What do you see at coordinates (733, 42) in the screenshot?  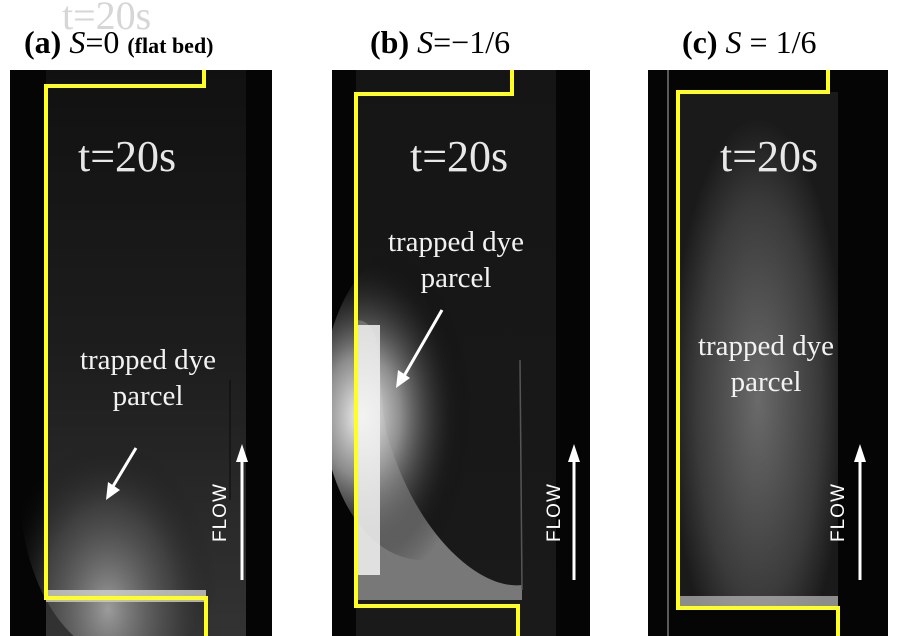 I see `symbol-c: S` at bounding box center [733, 42].